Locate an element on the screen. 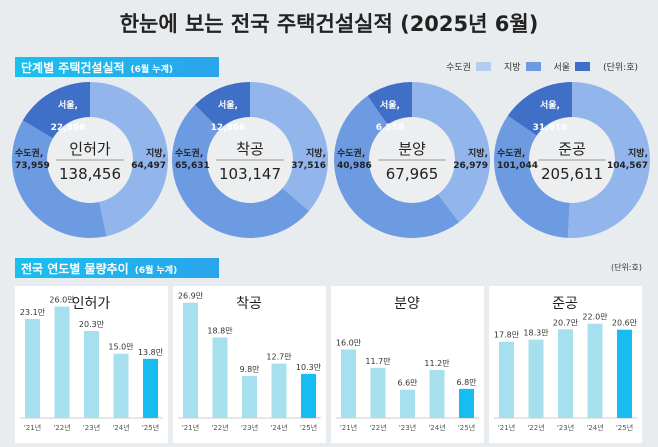 The width and height of the screenshot is (658, 447). bar-value-label: 22.0만 is located at coordinates (595, 317).